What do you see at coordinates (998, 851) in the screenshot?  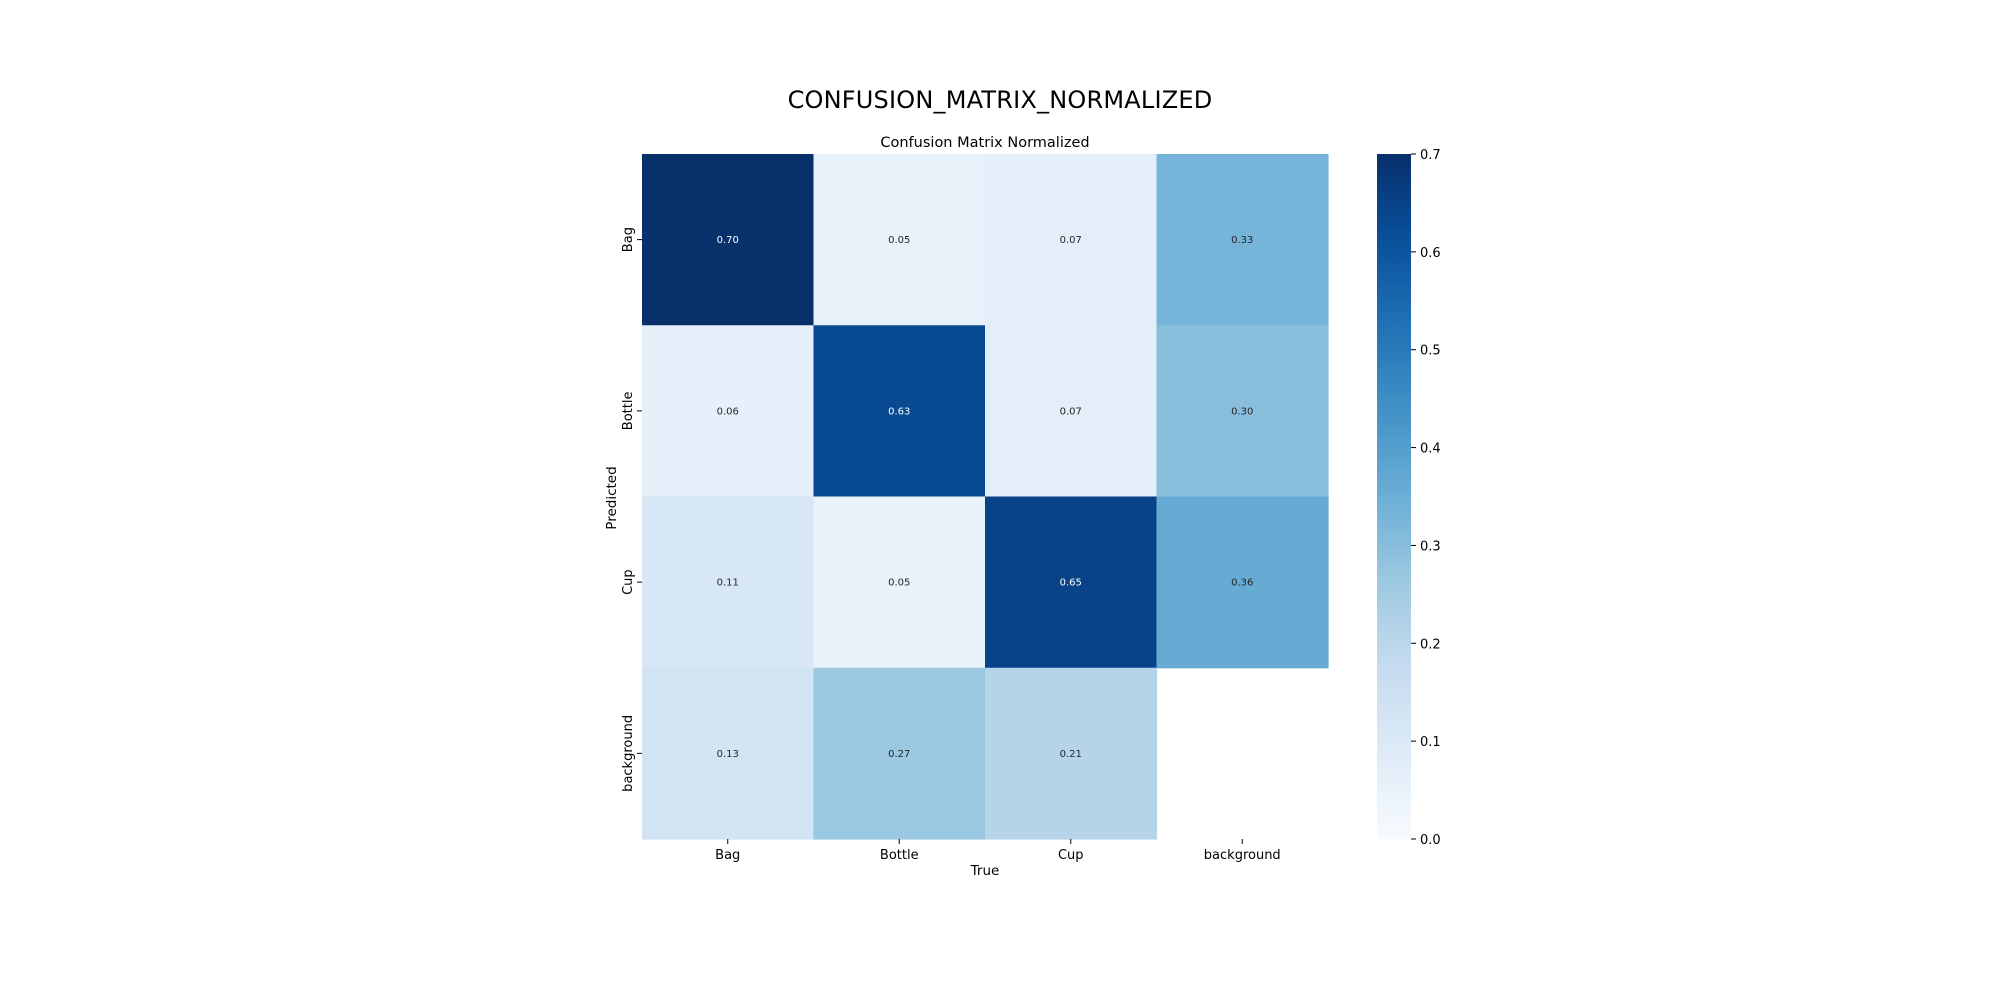 I see `x-axis-ticks: Bag Bottle Cup background` at bounding box center [998, 851].